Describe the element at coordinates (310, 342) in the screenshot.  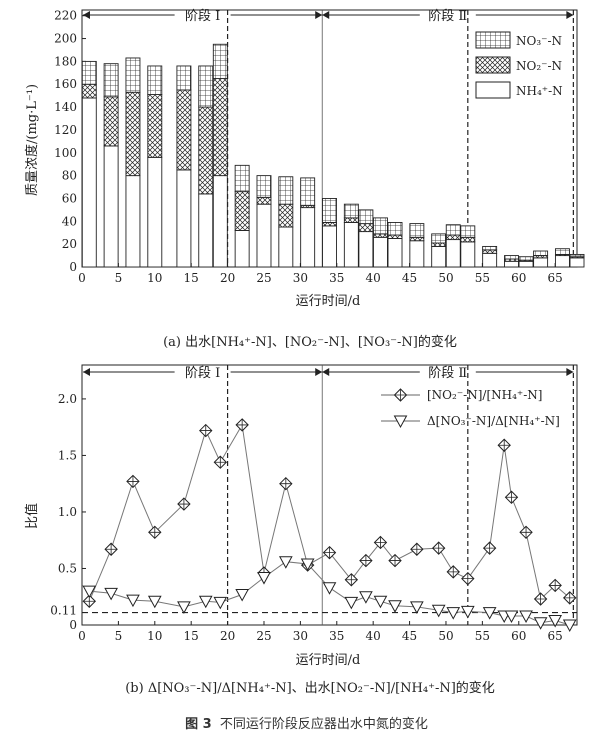
I see `panel-a-caption: (a) 出水[NH₄⁺-N]、[NO₂⁻-N]、[NO₃⁻-N]的变化` at that location.